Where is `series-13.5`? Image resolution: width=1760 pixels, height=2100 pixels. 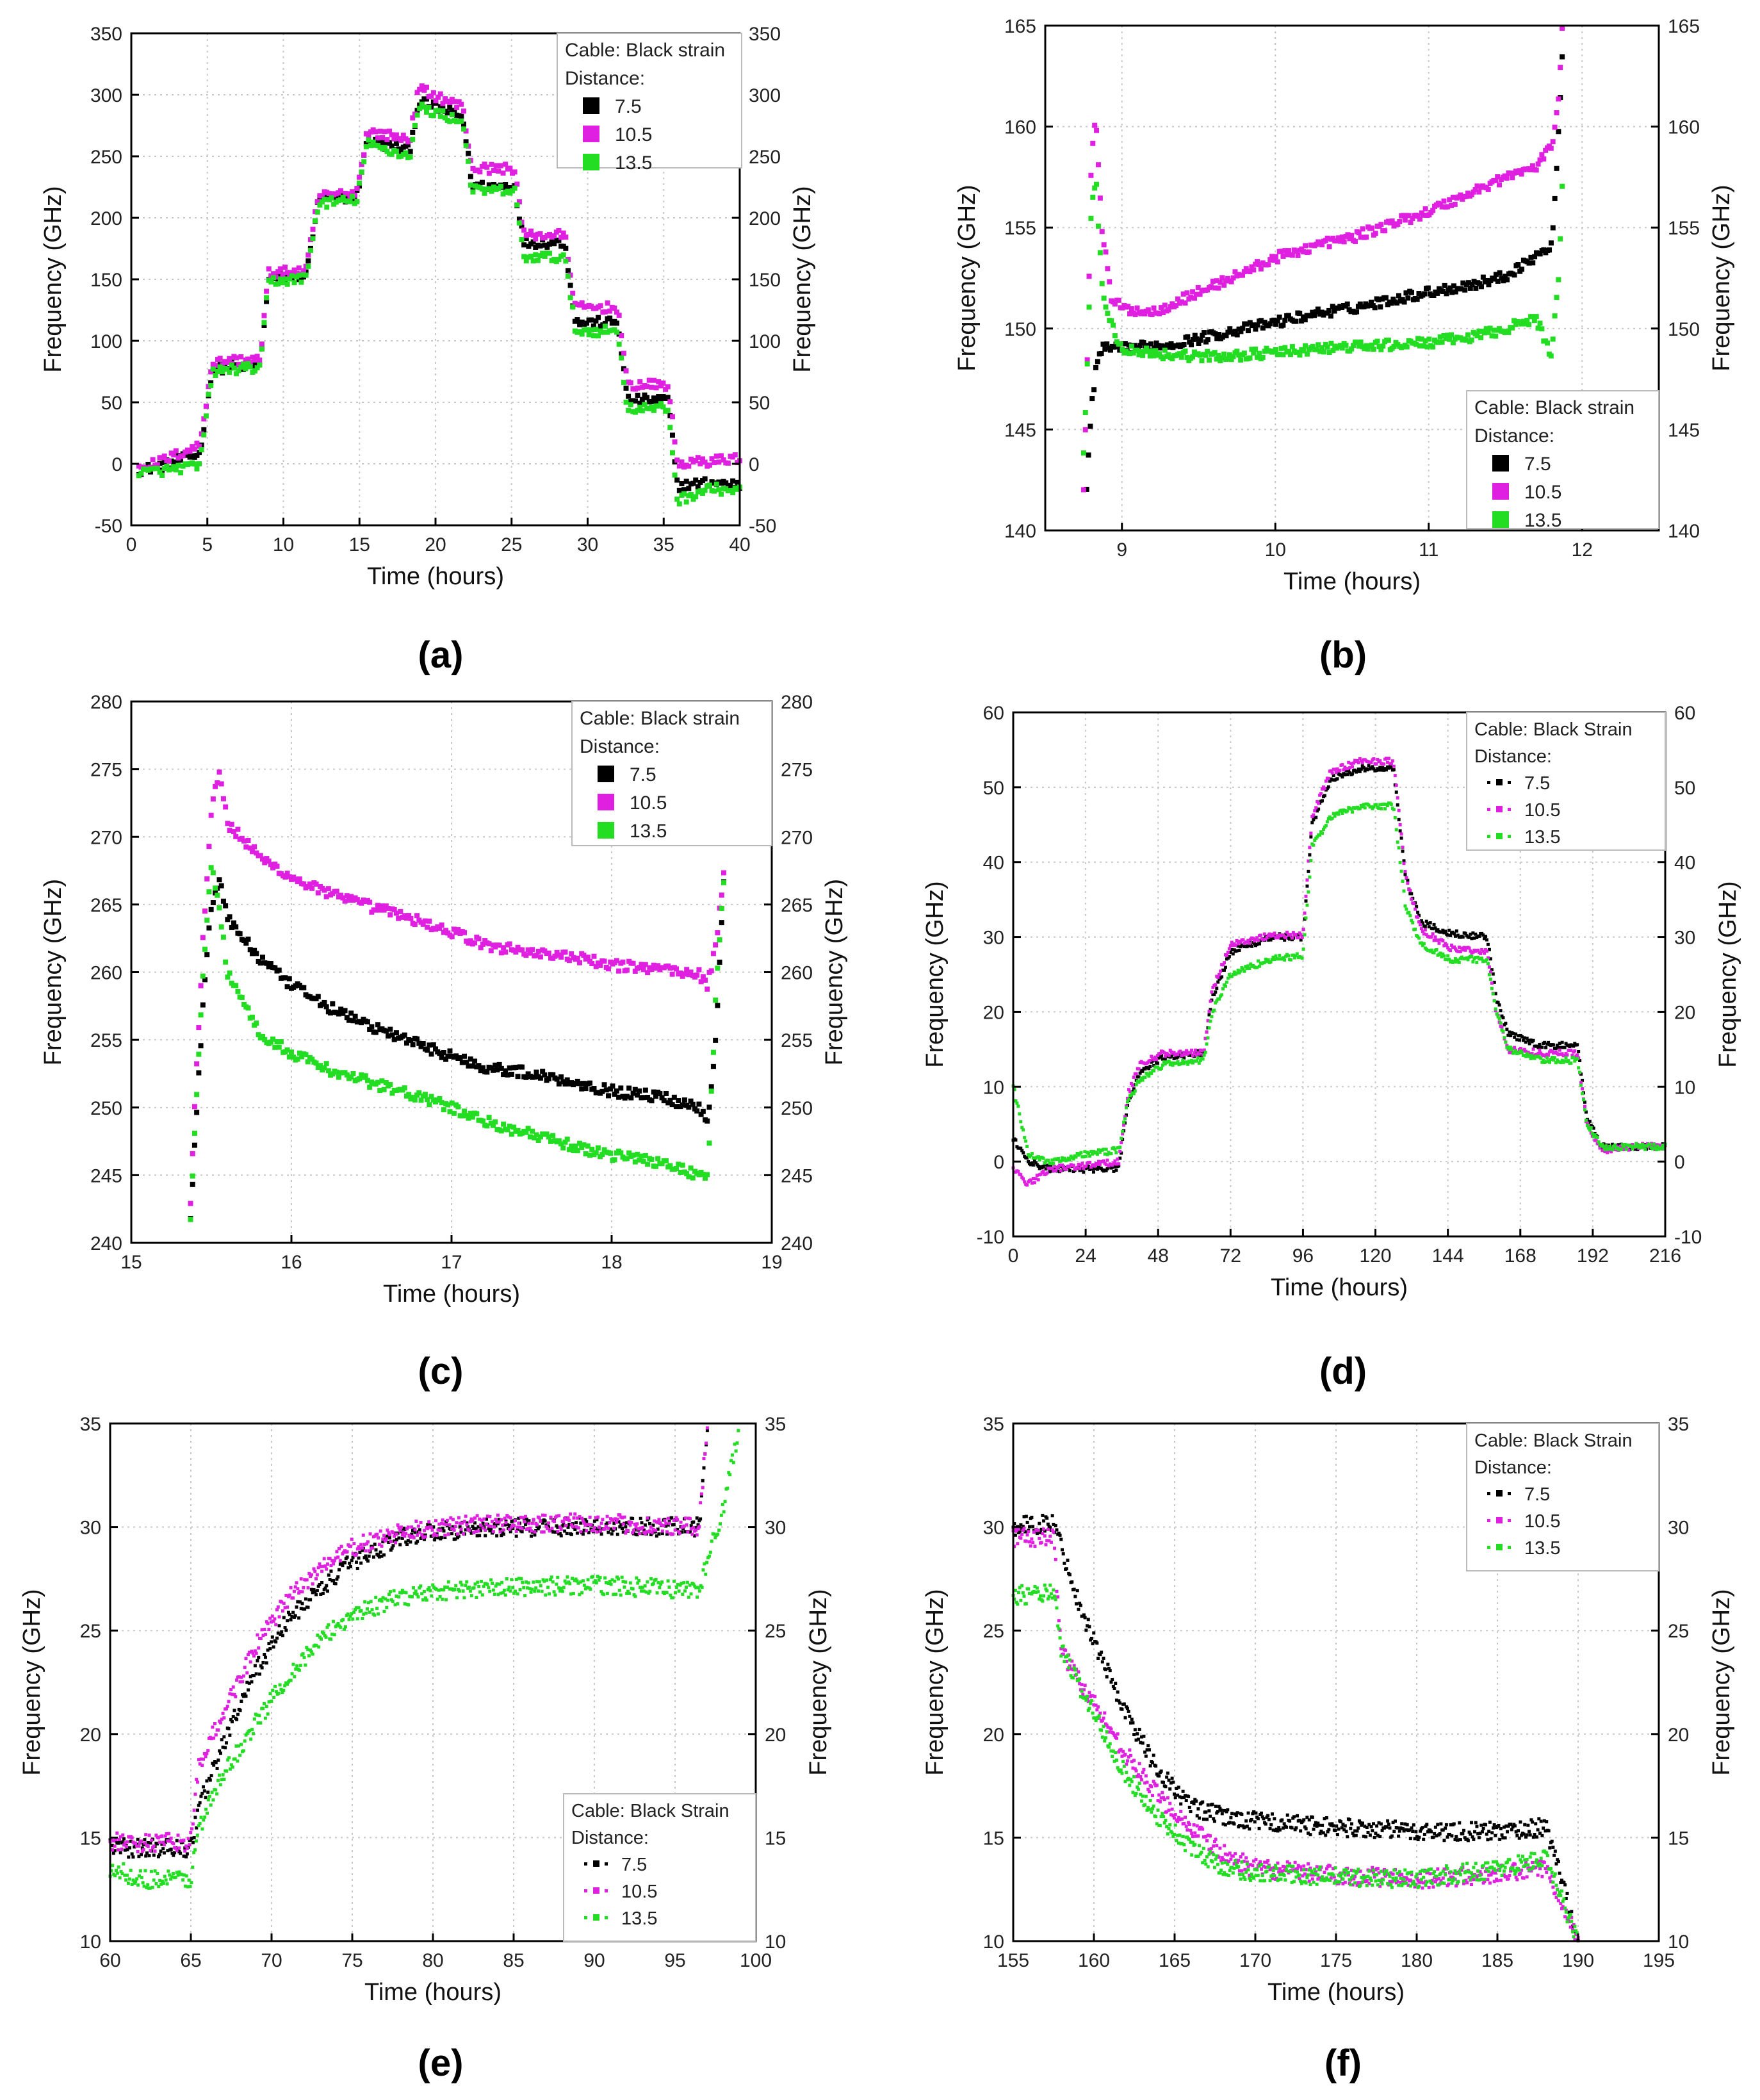 series-13.5 is located at coordinates (1339, 983).